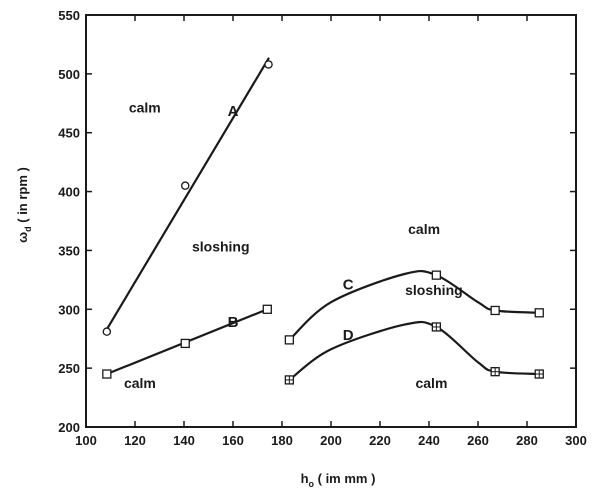 This screenshot has width=600, height=493. What do you see at coordinates (69, 192) in the screenshot?
I see `y-tick-label: 400` at bounding box center [69, 192].